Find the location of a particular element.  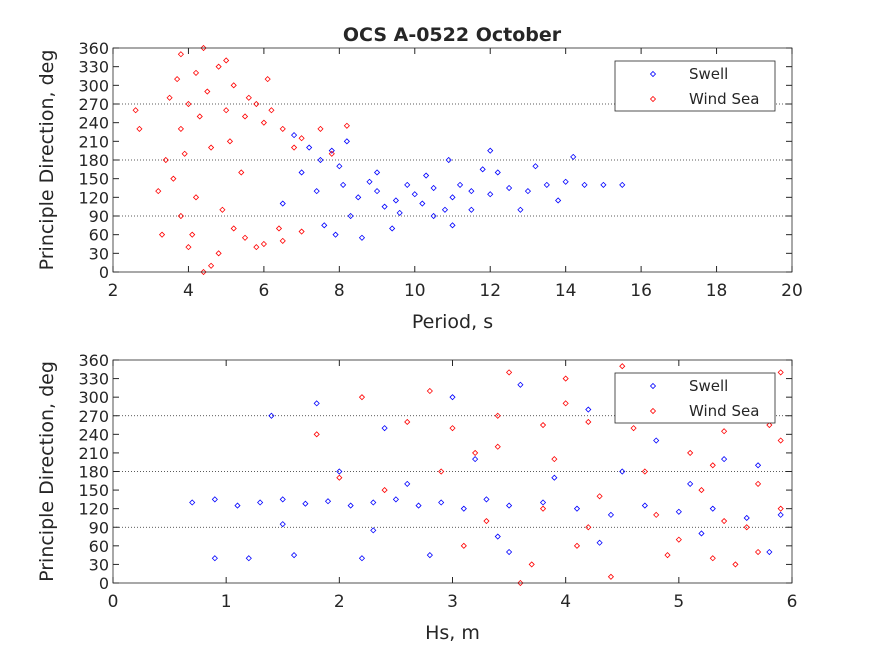

x-tick-label: 12 is located at coordinates (490, 291).